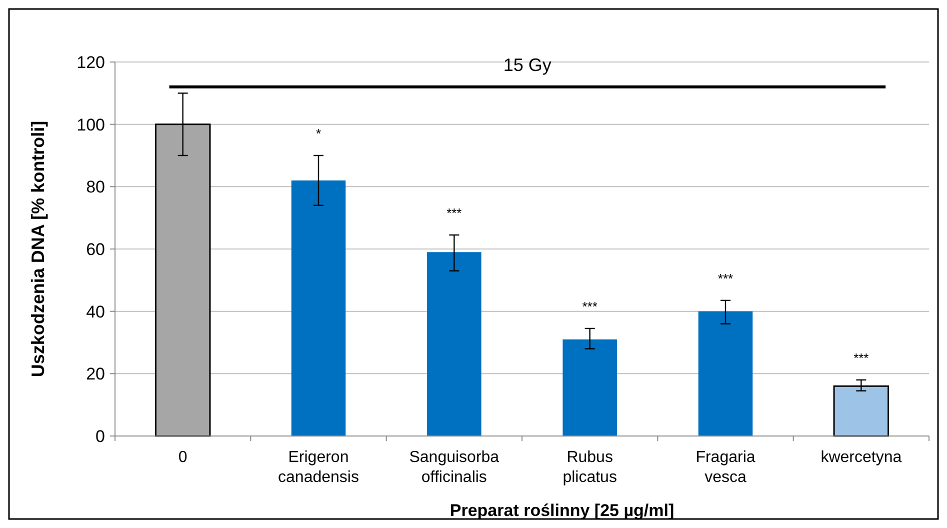 This screenshot has width=947, height=528. Describe the element at coordinates (319, 134) in the screenshot. I see `annotation: *` at that location.